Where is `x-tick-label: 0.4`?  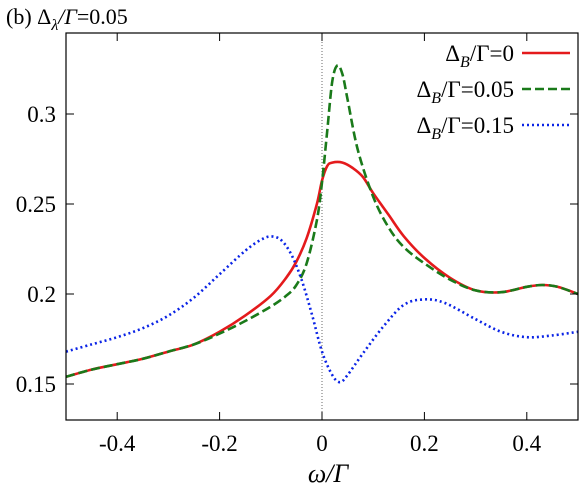 x-tick-label: 0.4 is located at coordinates (526, 443).